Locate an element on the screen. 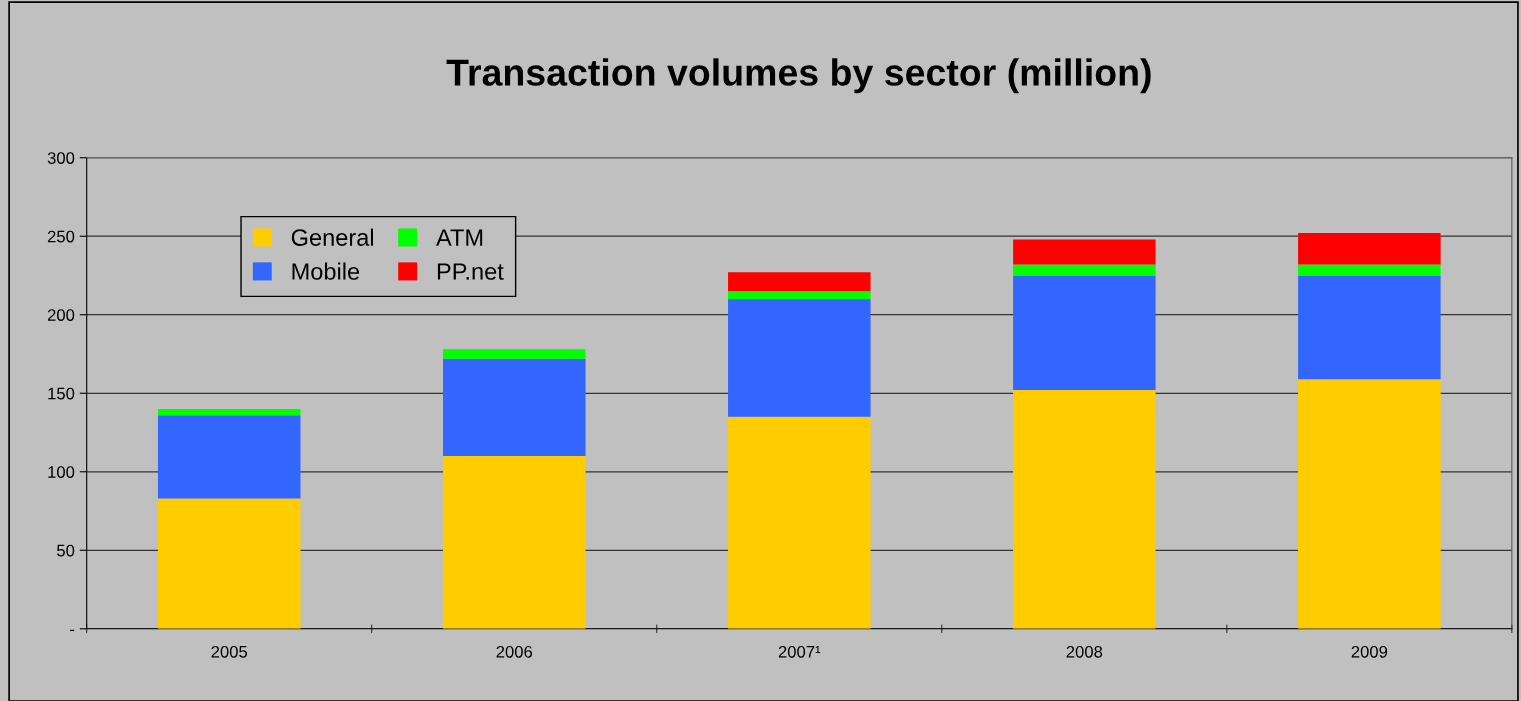 This screenshot has height=701, width=1521. chart-title: Transaction volumes by sector (million) is located at coordinates (798, 76).